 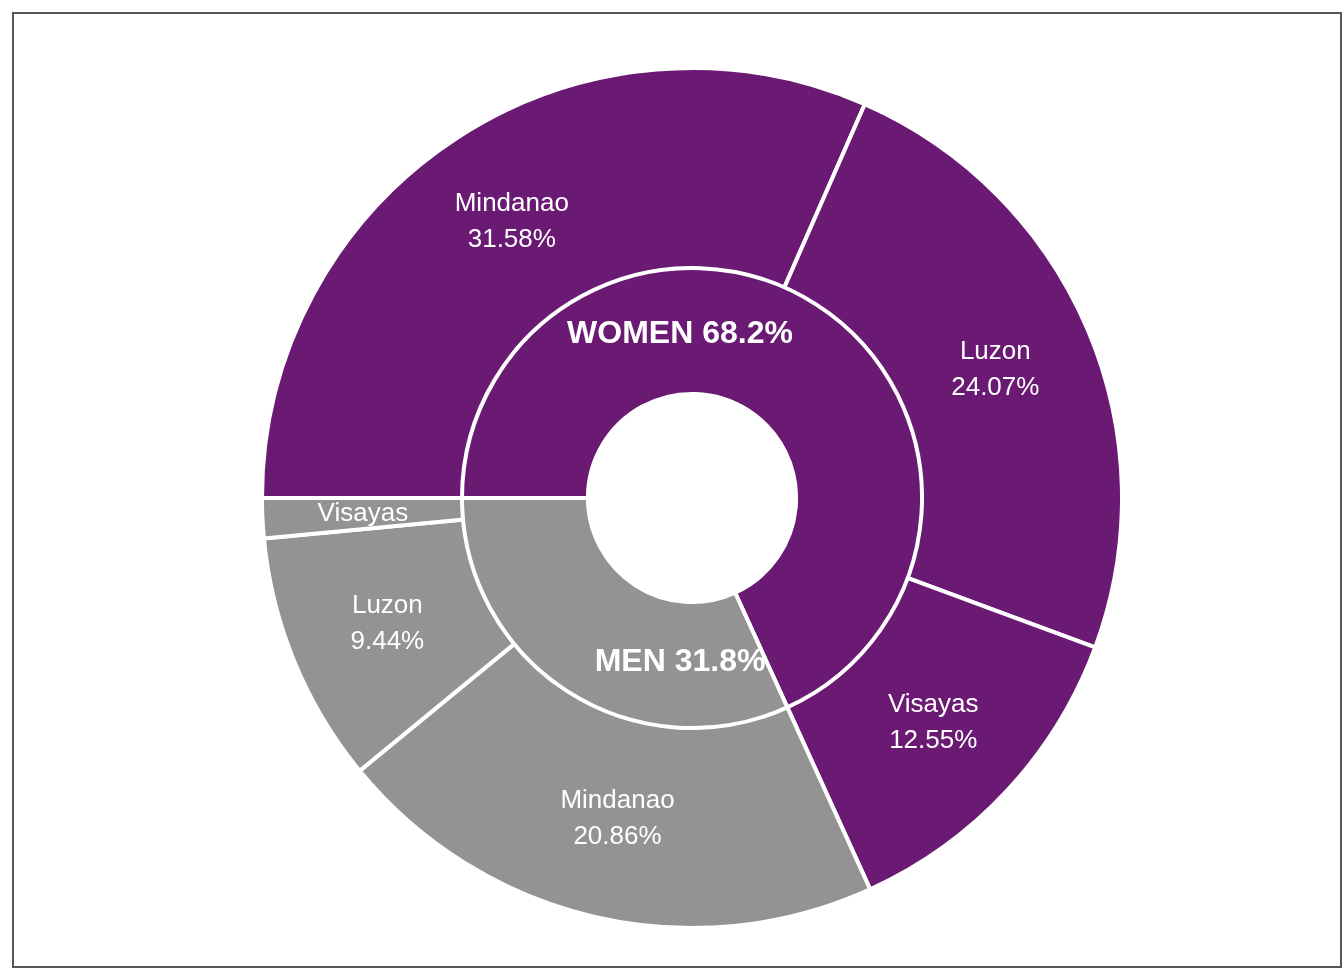 I want to click on data-label: 31.58%, so click(x=511, y=238).